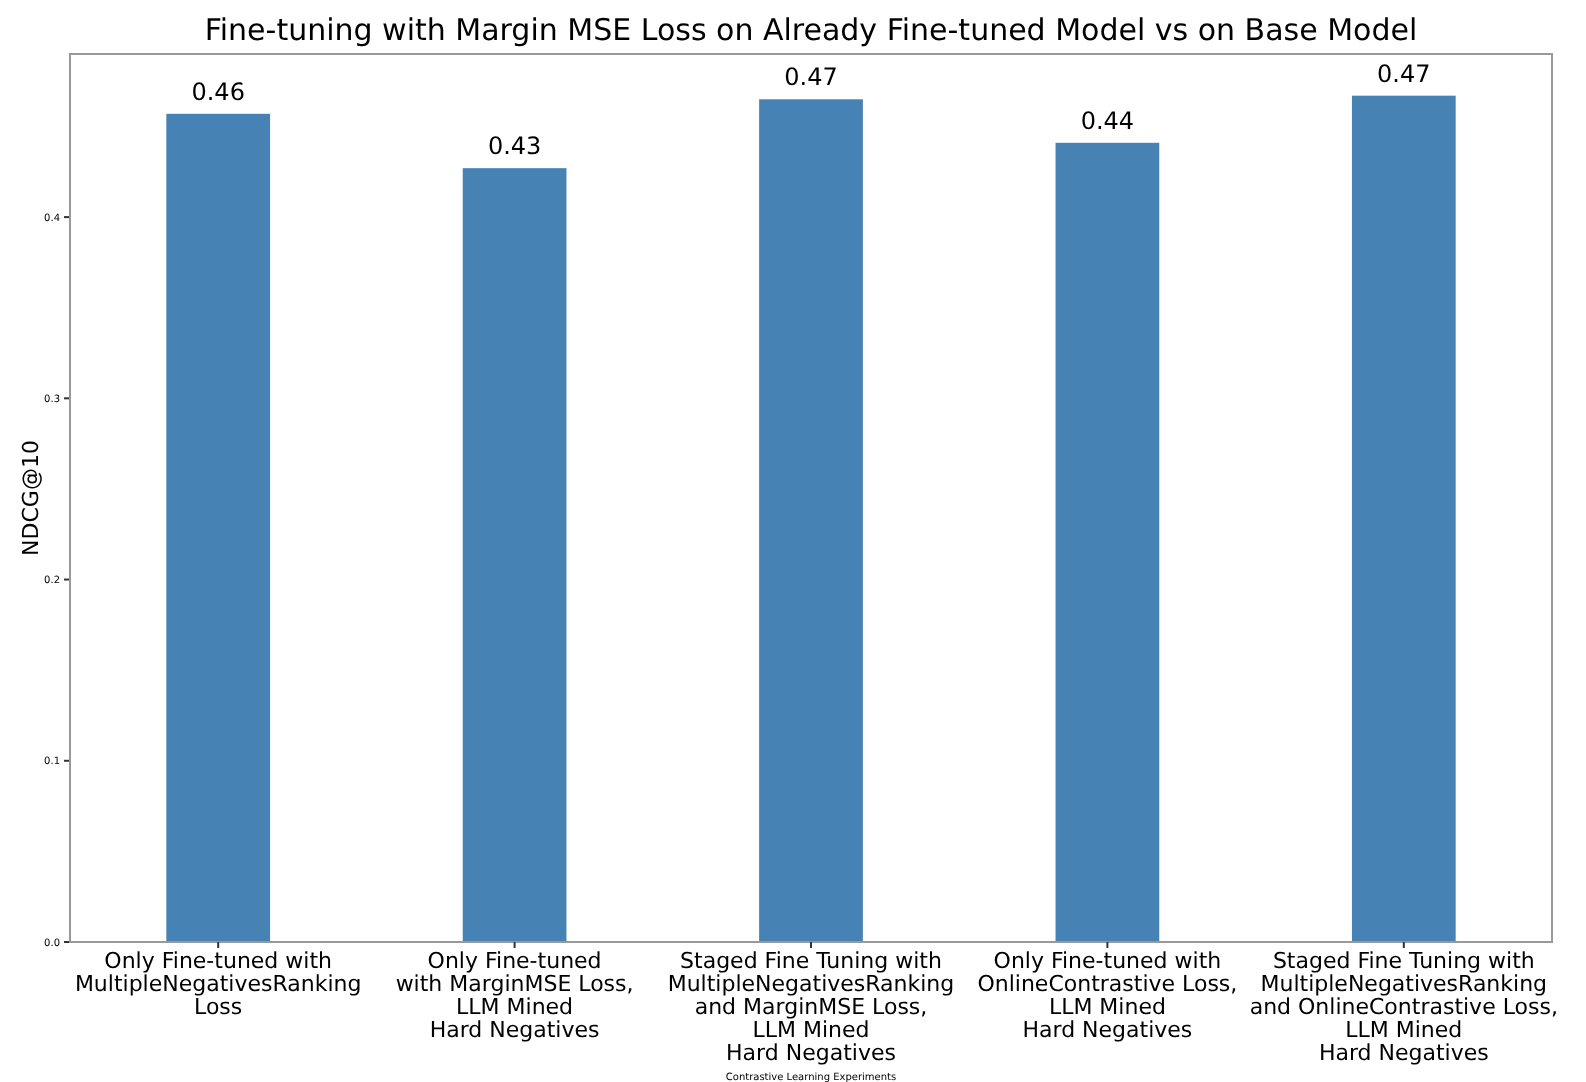 This screenshot has height=1082, width=1586. Describe the element at coordinates (218, 984) in the screenshot. I see `x-tick-label: Only Fine-tuned with MultipleNegativesRanking Loss` at that location.